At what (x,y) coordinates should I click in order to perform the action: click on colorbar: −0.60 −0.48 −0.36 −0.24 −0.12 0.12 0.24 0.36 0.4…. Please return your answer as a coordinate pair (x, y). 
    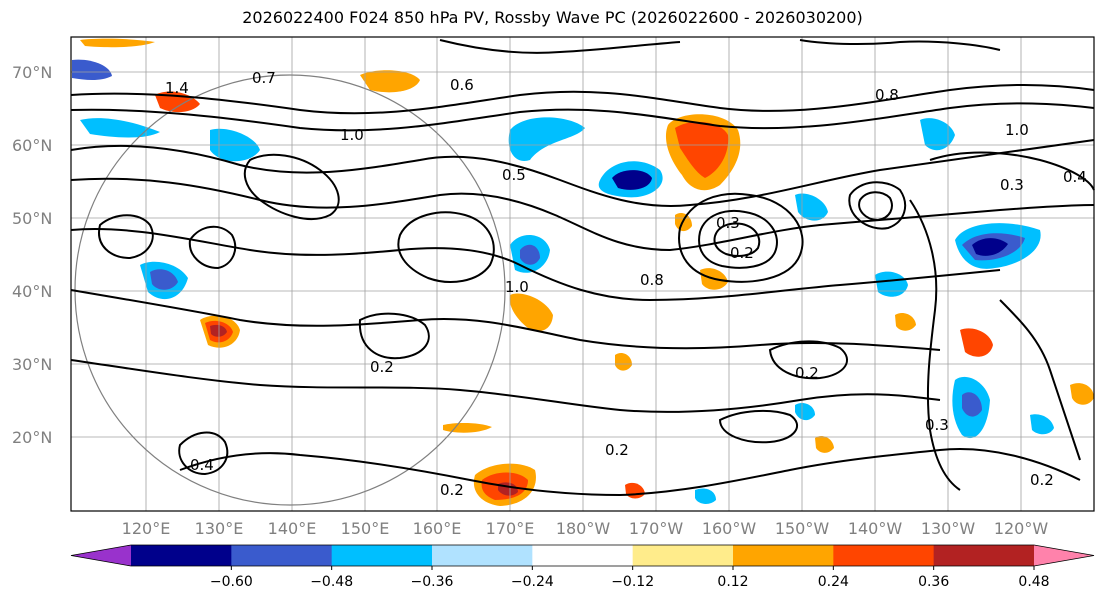
    Looking at the image, I should click on (582, 567).